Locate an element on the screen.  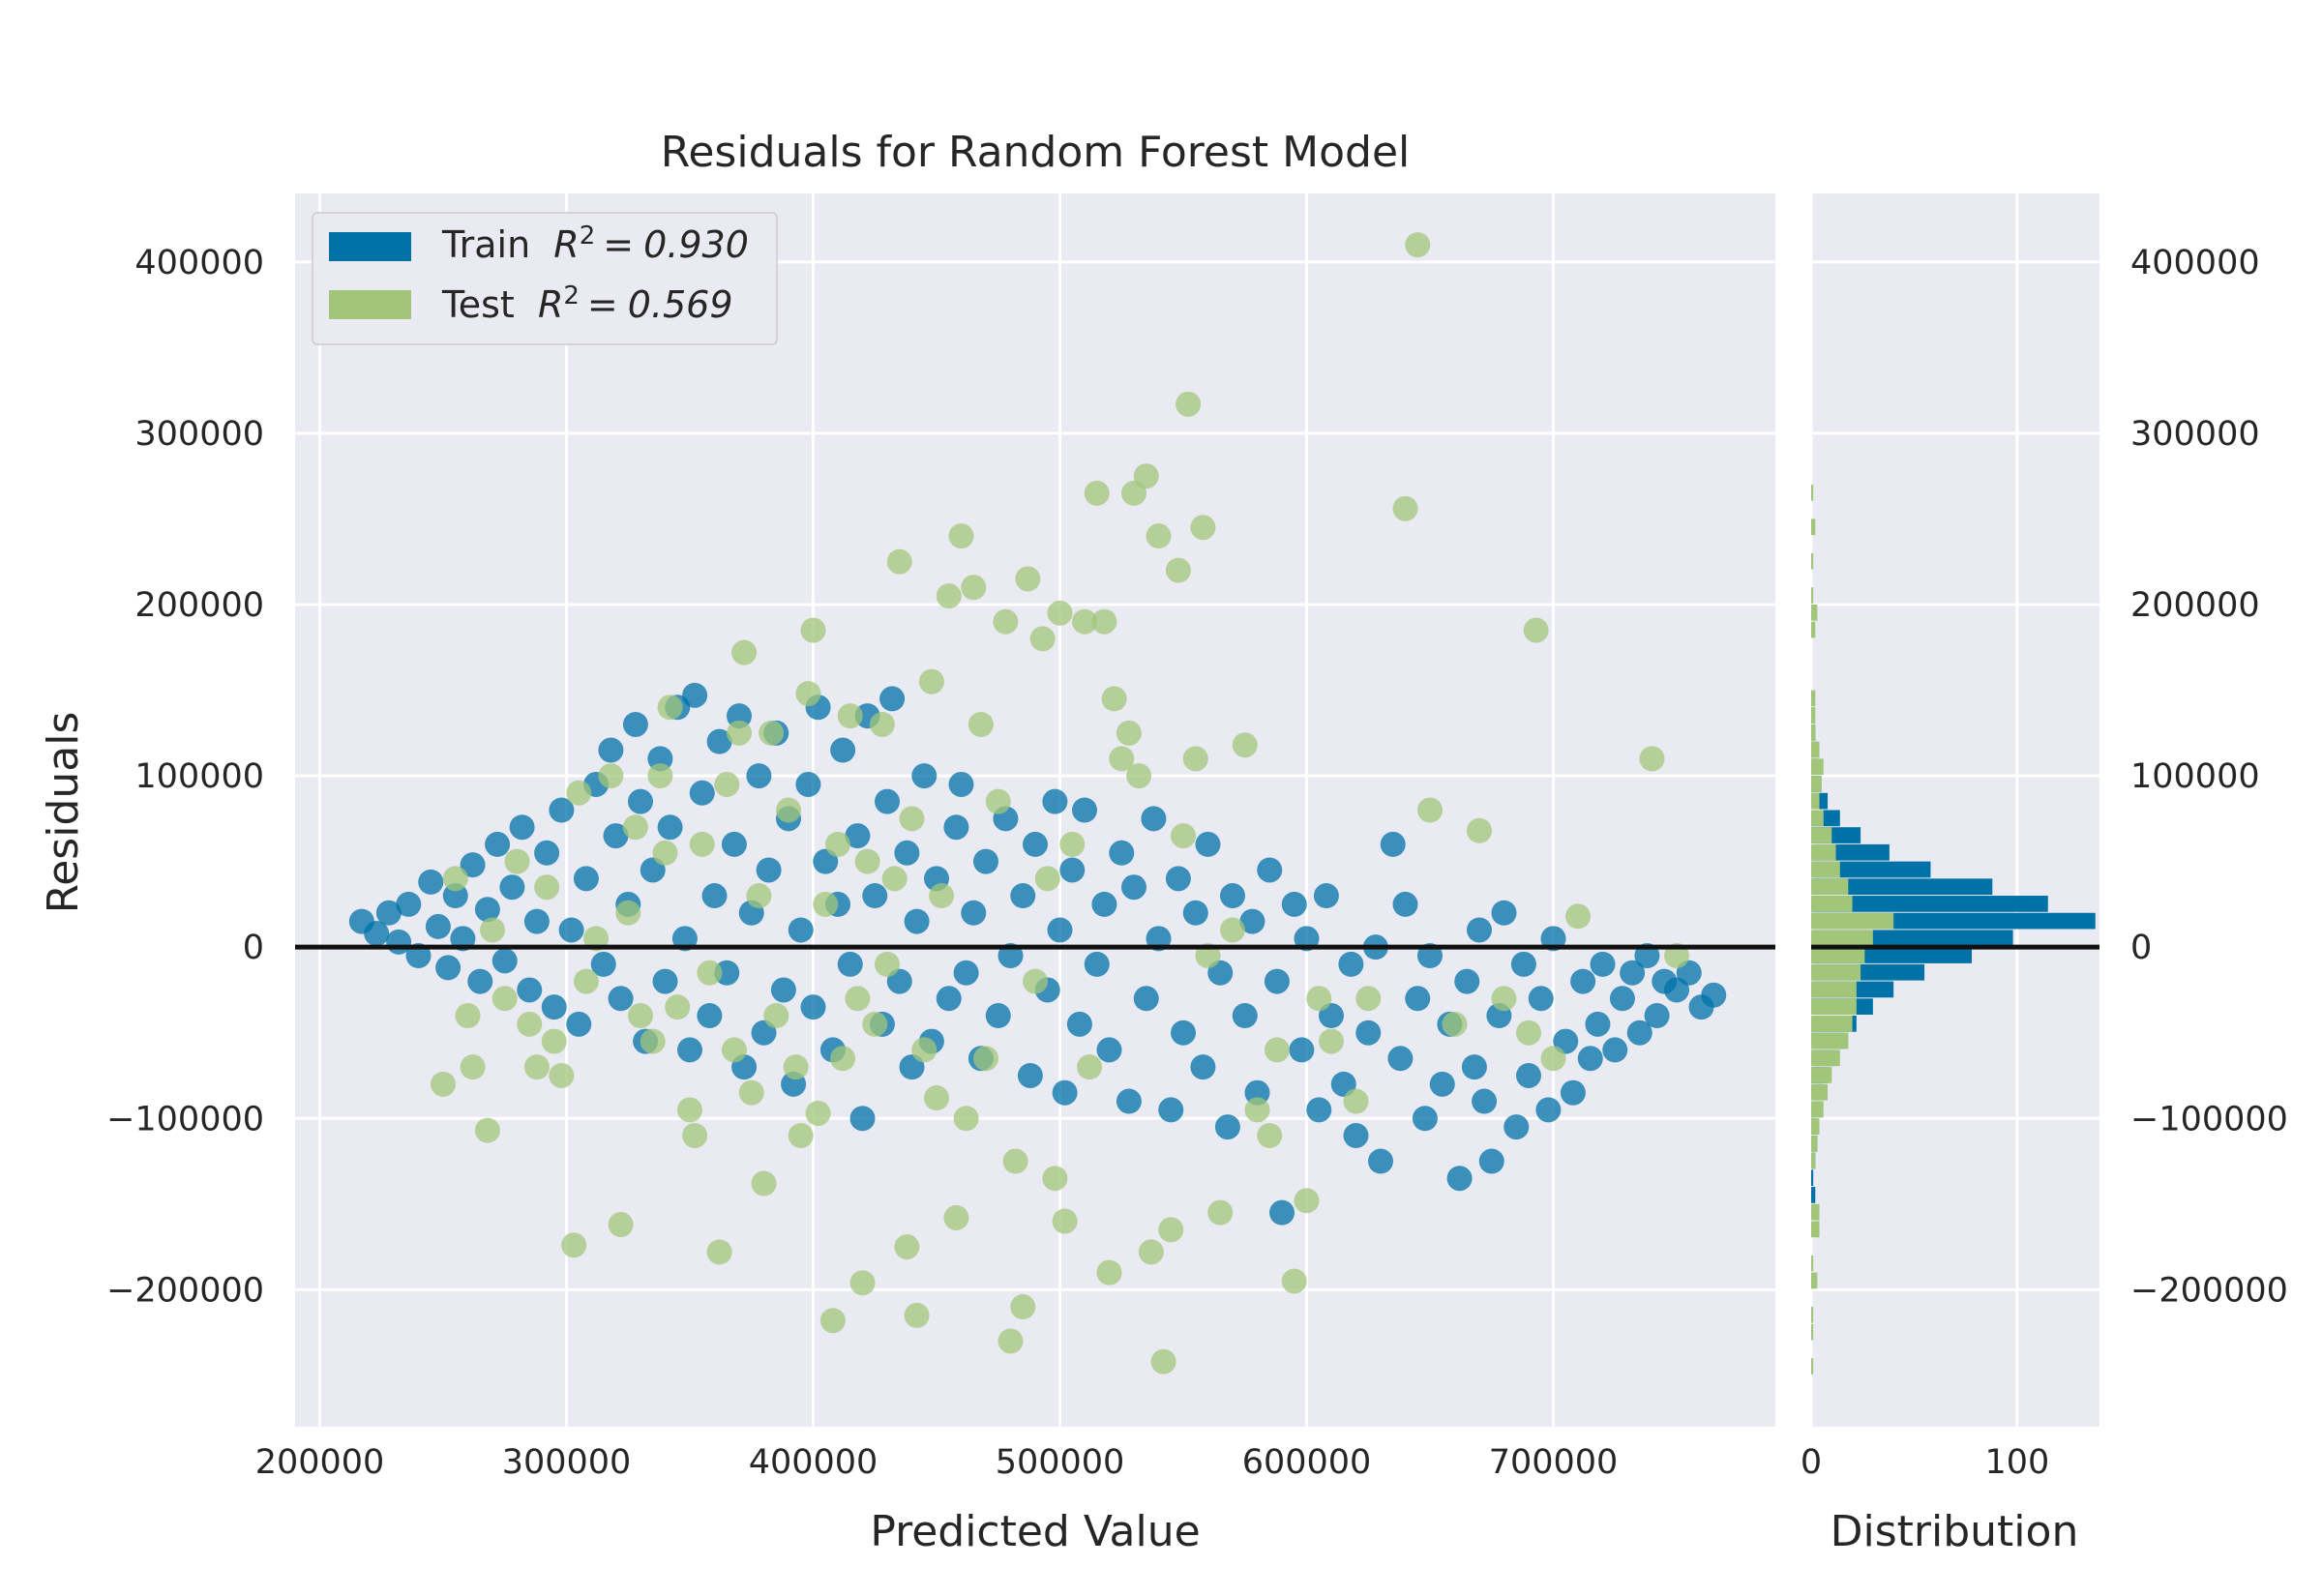
y-axis-label: Residuals is located at coordinates (63, 813).